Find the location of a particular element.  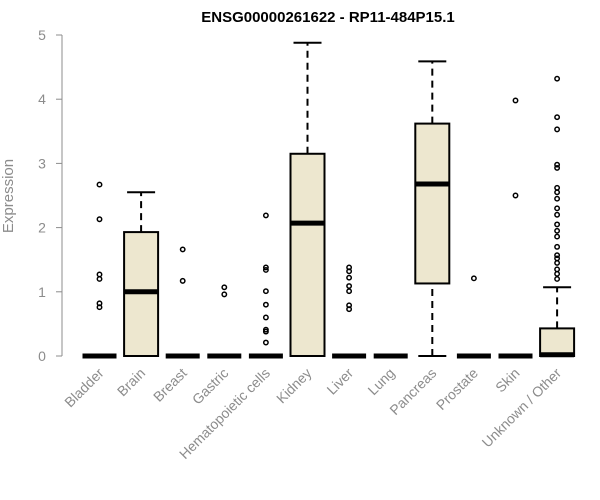

x-tick-label-6: Liver is located at coordinates (339, 381).